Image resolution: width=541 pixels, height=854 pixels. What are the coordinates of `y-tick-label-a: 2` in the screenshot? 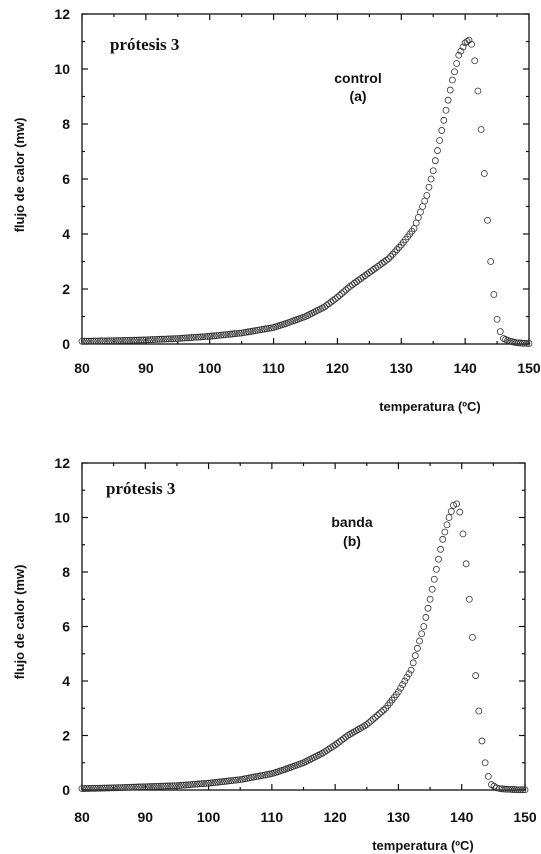 It's located at (66, 289).